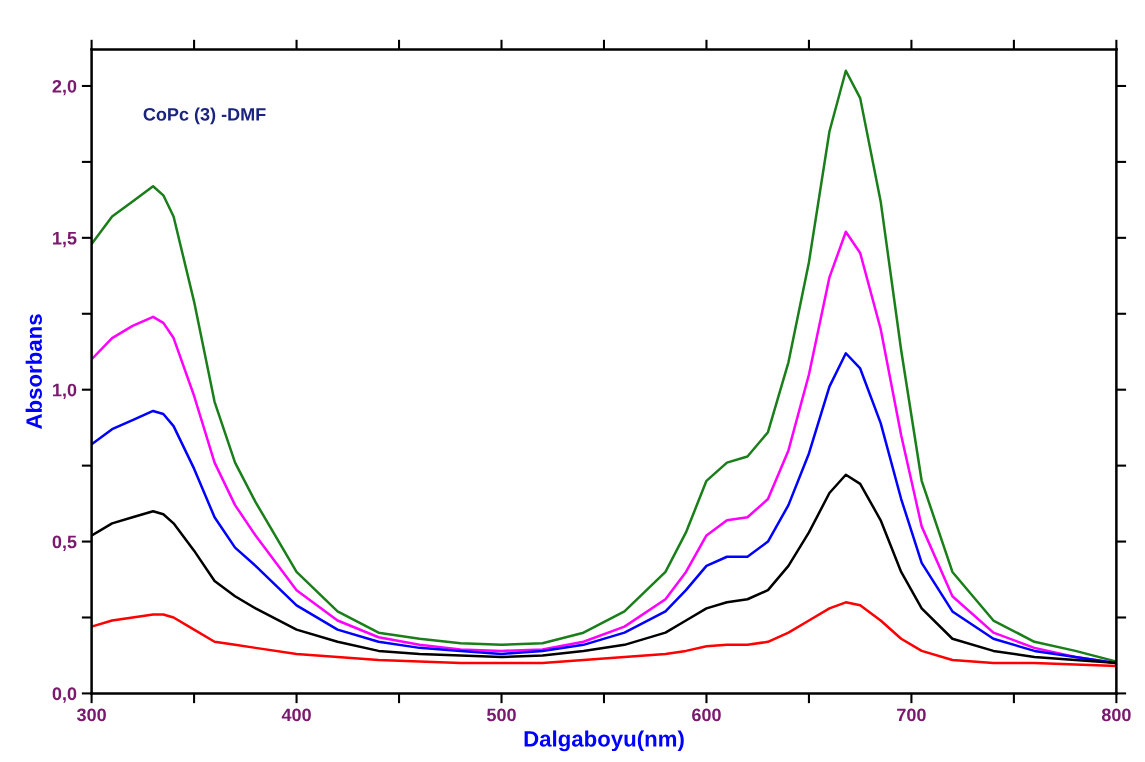  What do you see at coordinates (911, 715) in the screenshot?
I see `x-tick-label: 700` at bounding box center [911, 715].